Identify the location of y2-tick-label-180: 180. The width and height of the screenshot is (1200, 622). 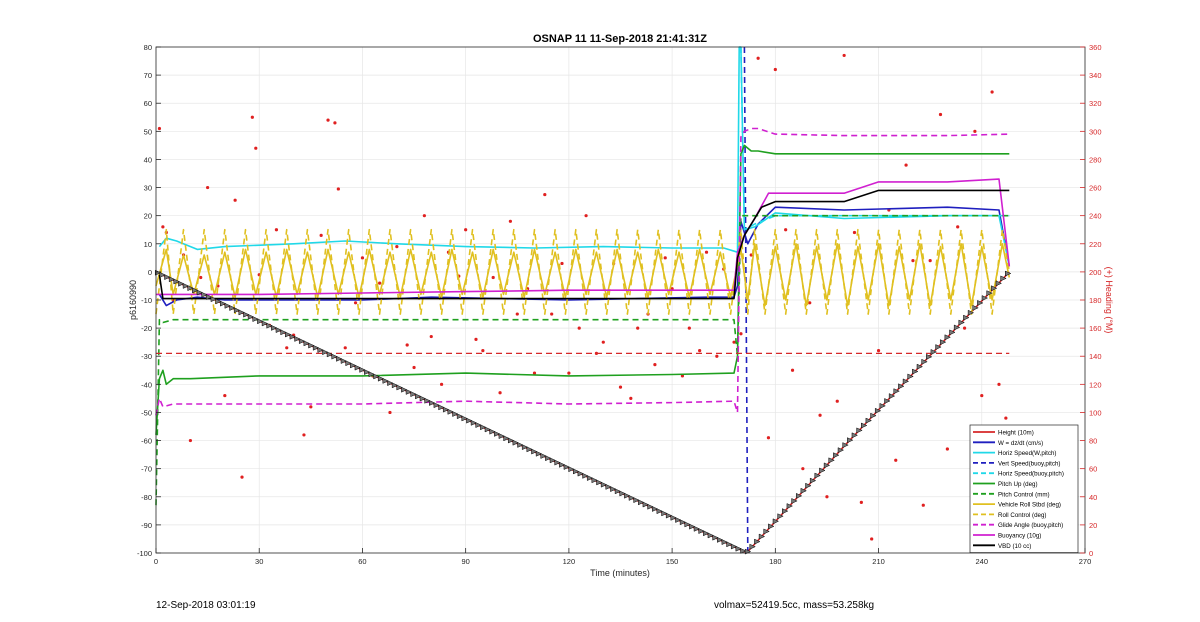
(1095, 300).